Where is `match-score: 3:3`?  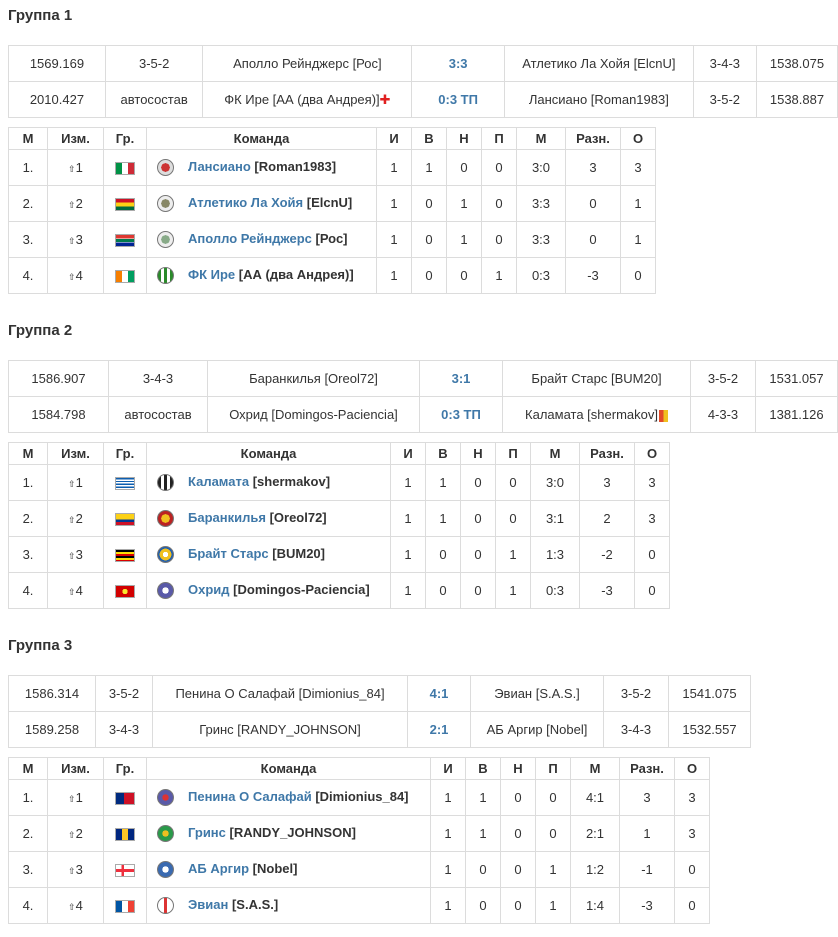 match-score: 3:3 is located at coordinates (458, 63).